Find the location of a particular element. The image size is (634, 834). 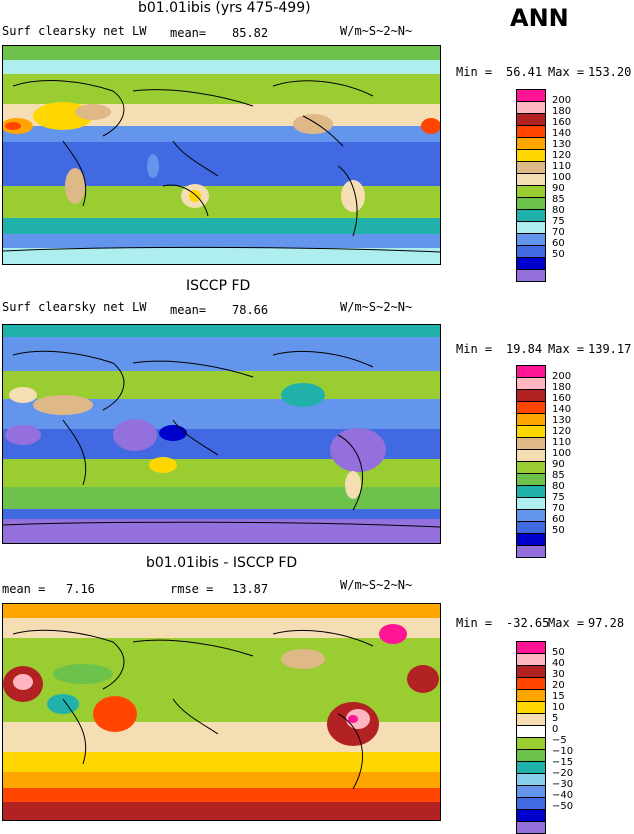

panel-1-left-label: Surf clearsky net LW is located at coordinates (74, 31).